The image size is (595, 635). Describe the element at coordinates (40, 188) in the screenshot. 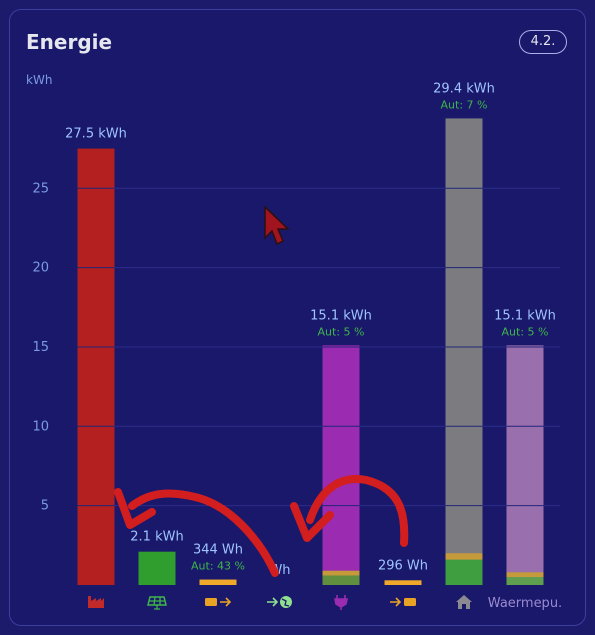

I see `y-tick-label: 25` at that location.